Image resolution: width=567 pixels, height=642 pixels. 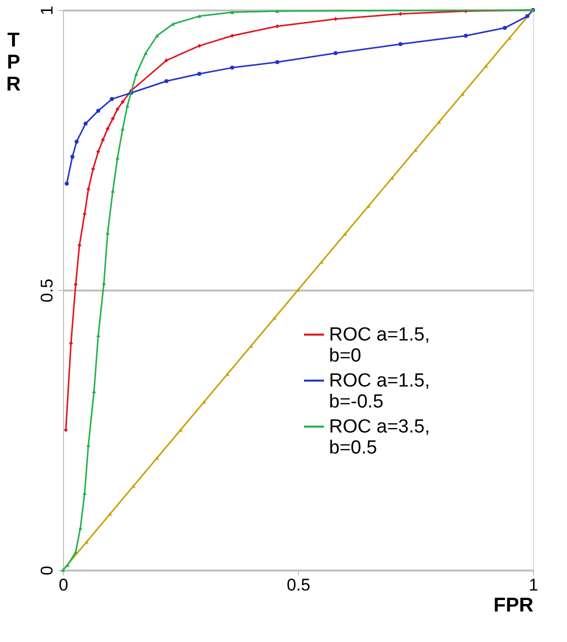 What do you see at coordinates (47, 571) in the screenshot?
I see `y-tick-label: 0` at bounding box center [47, 571].